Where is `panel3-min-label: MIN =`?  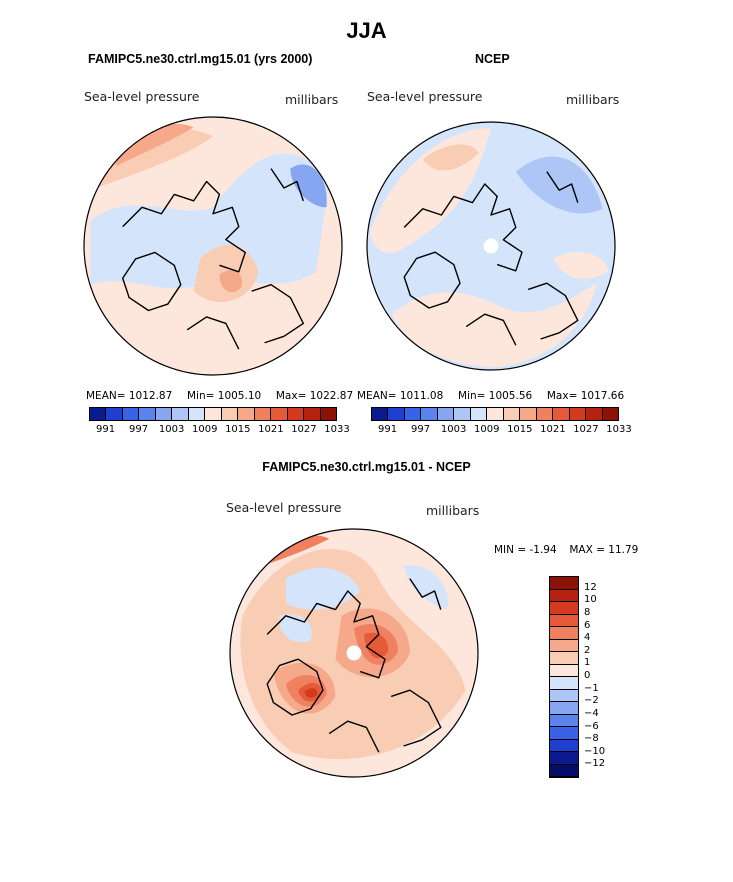 panel3-min-label: MIN = is located at coordinates (510, 550).